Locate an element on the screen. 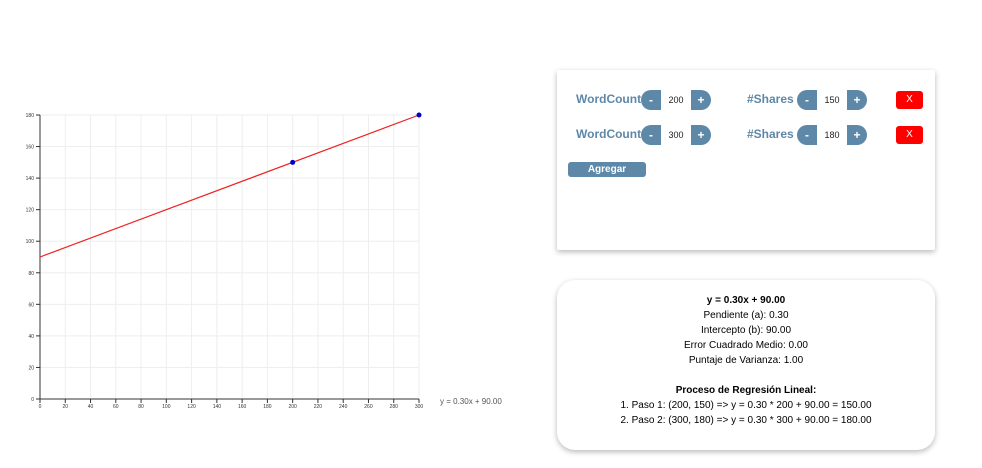 The image size is (982, 468). shares-stepper: - 180 + is located at coordinates (832, 135).